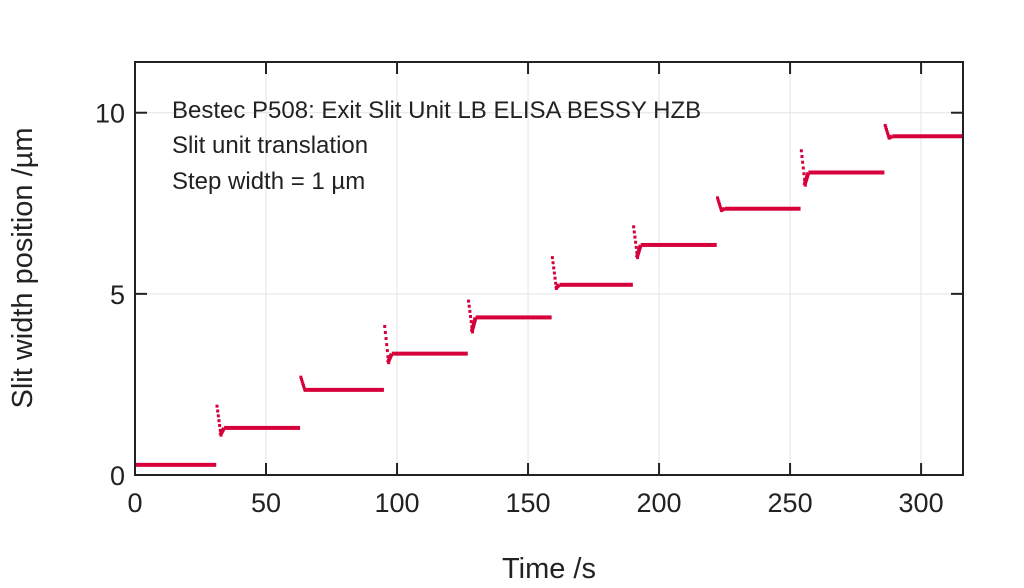 The image size is (1024, 588). Describe the element at coordinates (396, 503) in the screenshot. I see `x-tick-label: 100` at that location.